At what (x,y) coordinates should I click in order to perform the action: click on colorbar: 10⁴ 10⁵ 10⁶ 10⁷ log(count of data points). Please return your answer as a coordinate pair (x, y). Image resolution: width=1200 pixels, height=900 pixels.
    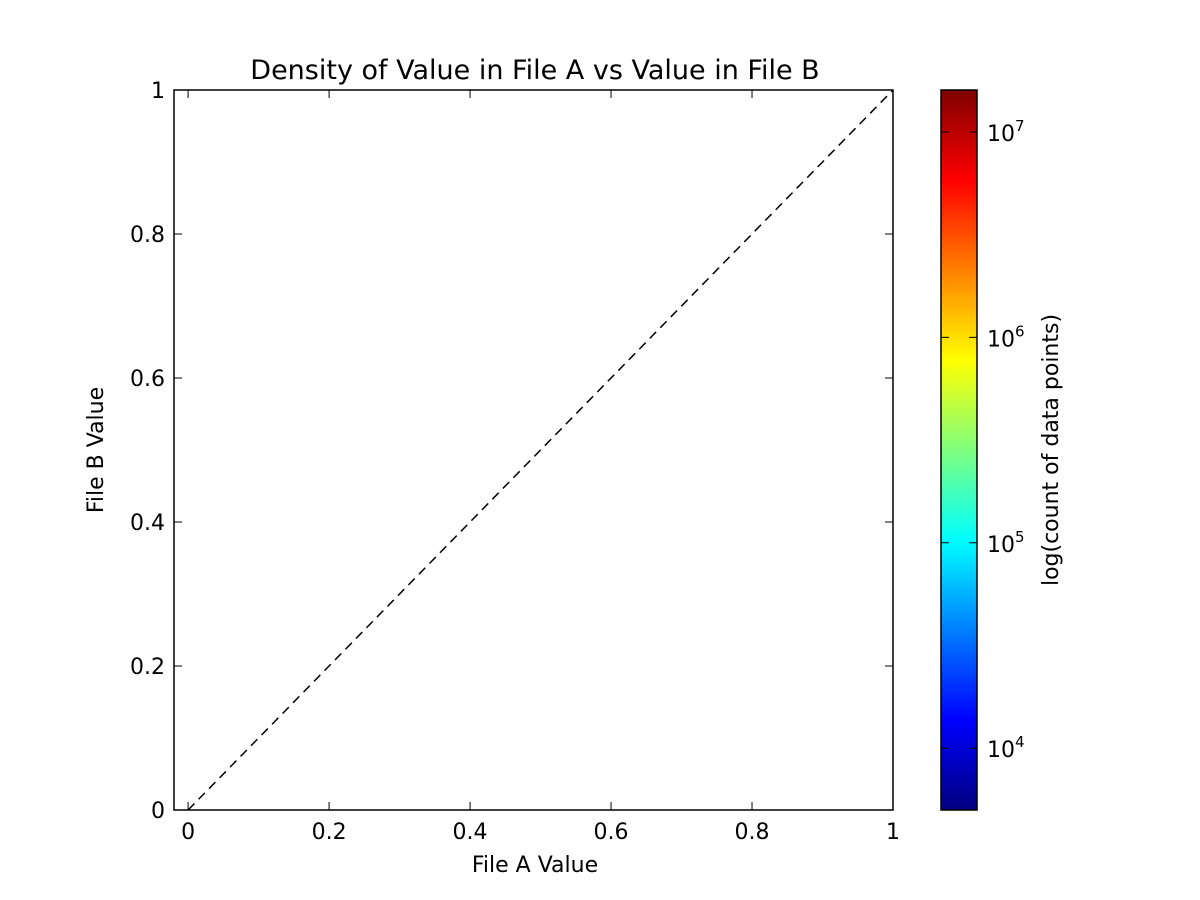
    Looking at the image, I should click on (1002, 450).